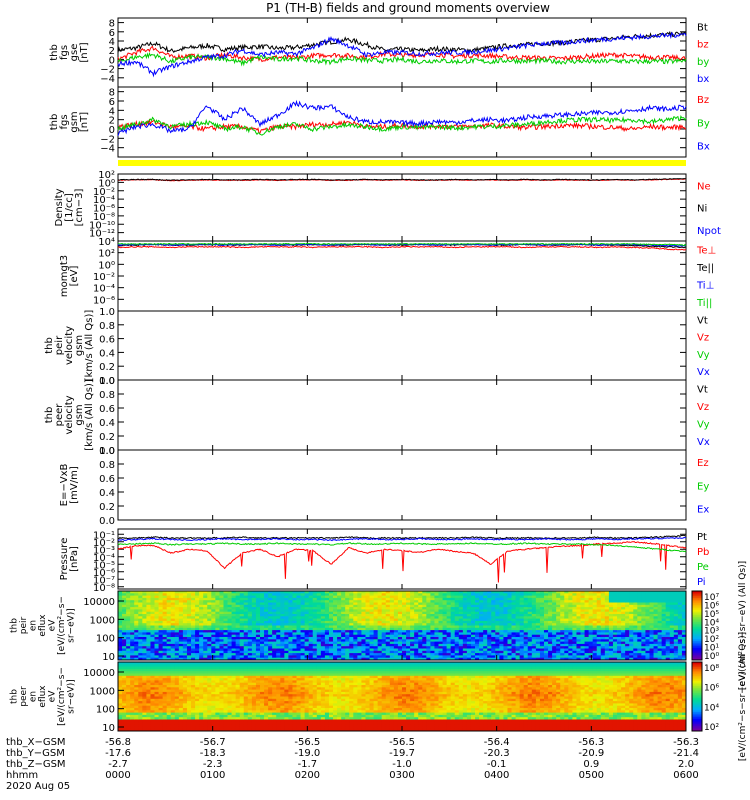  What do you see at coordinates (697, 657) in the screenshot?
I see `colorbar-cell` at bounding box center [697, 657].